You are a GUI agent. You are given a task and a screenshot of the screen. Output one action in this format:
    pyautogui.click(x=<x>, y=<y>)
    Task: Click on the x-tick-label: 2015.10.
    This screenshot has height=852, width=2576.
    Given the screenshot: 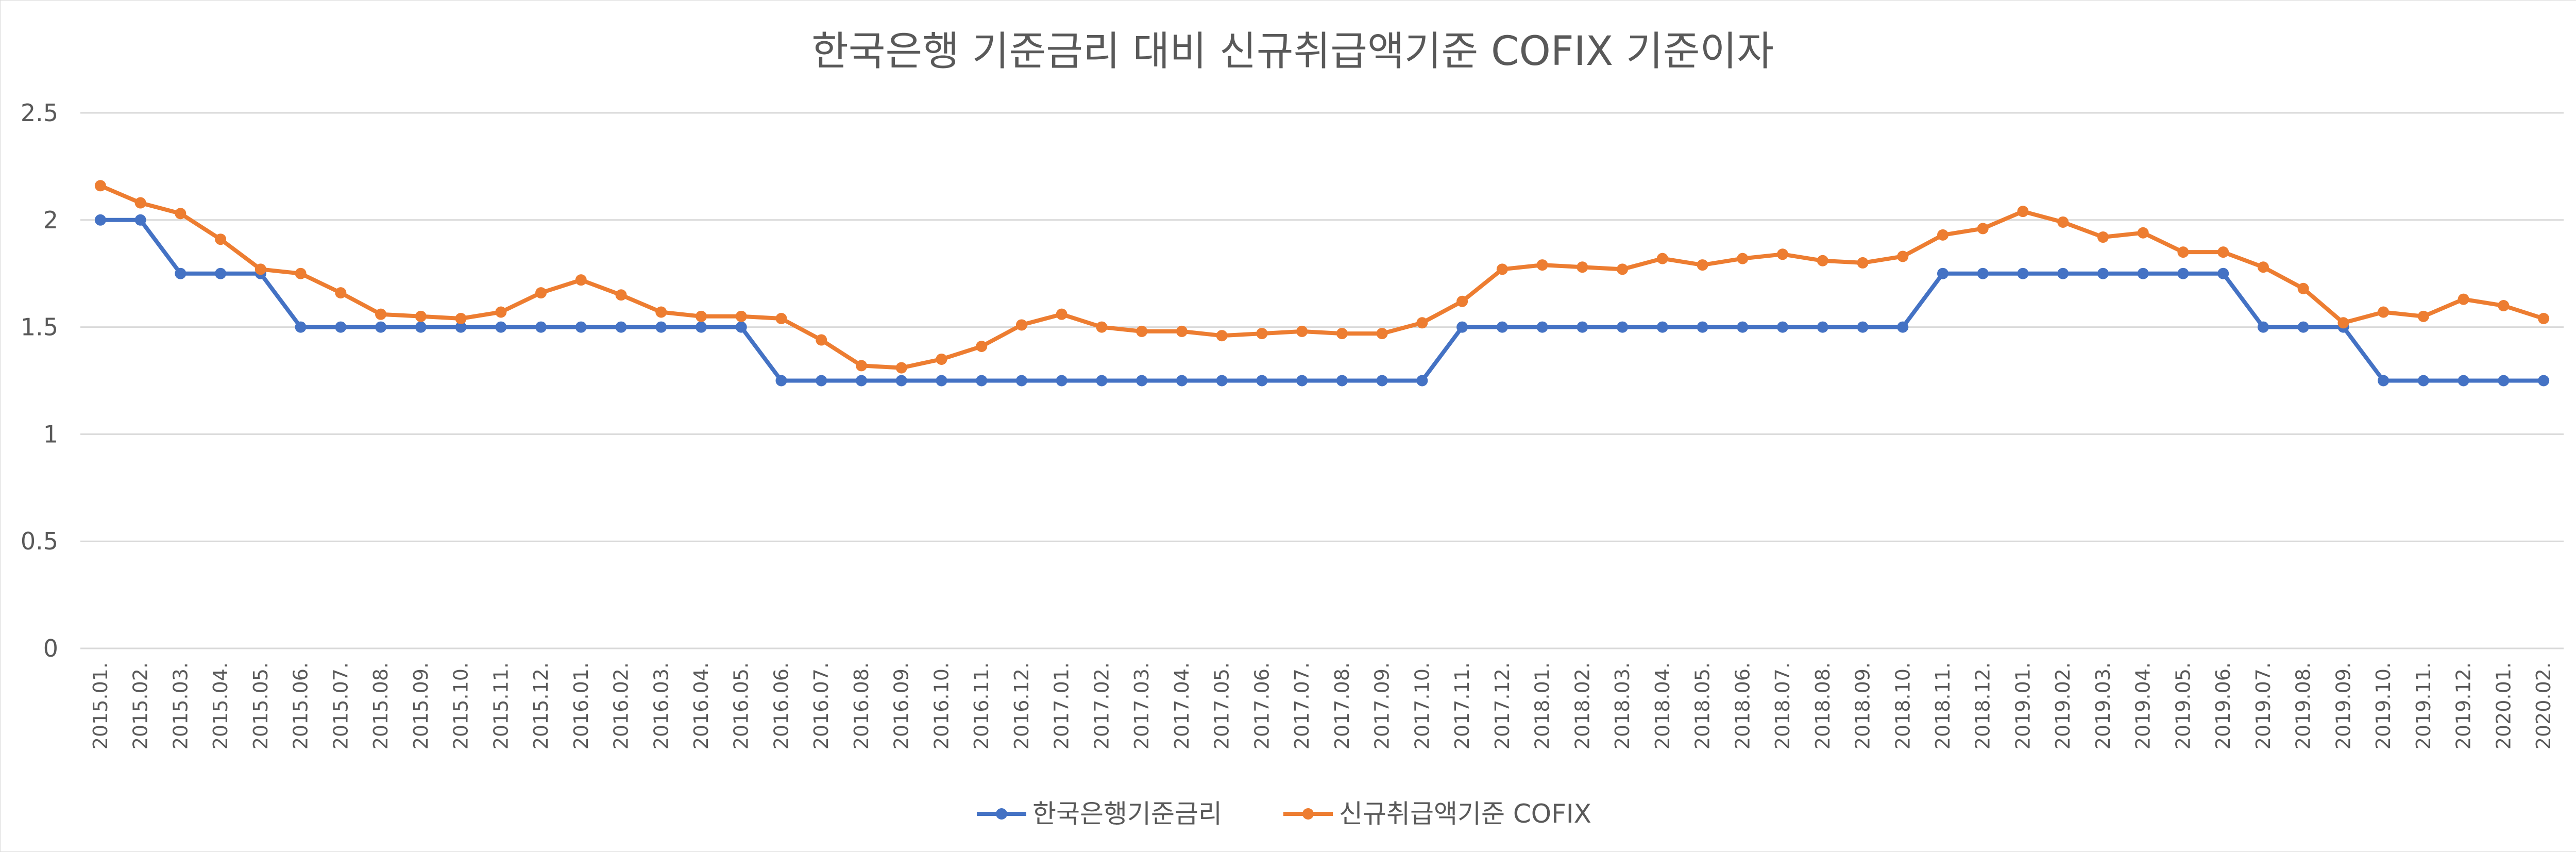 What is the action you would take?
    pyautogui.click(x=461, y=705)
    